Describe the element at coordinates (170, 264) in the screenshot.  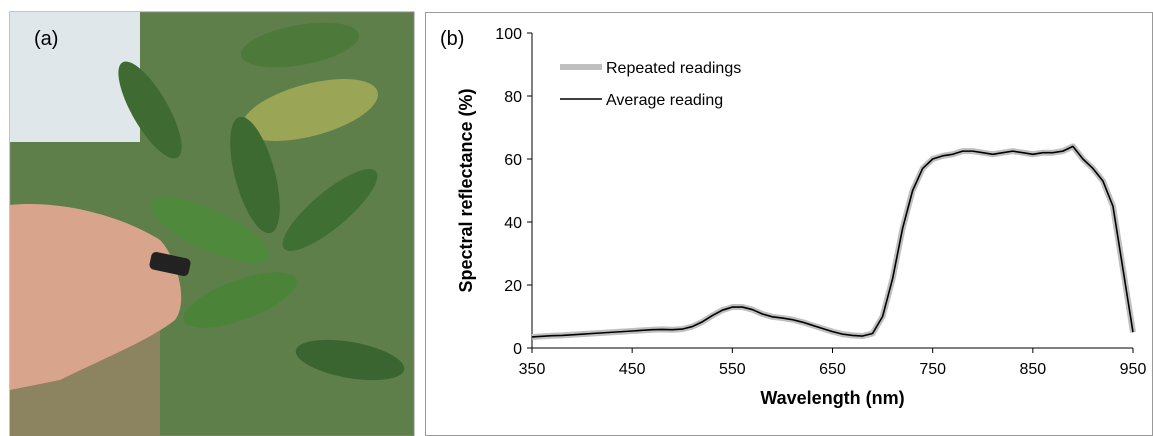
I see `probe` at that location.